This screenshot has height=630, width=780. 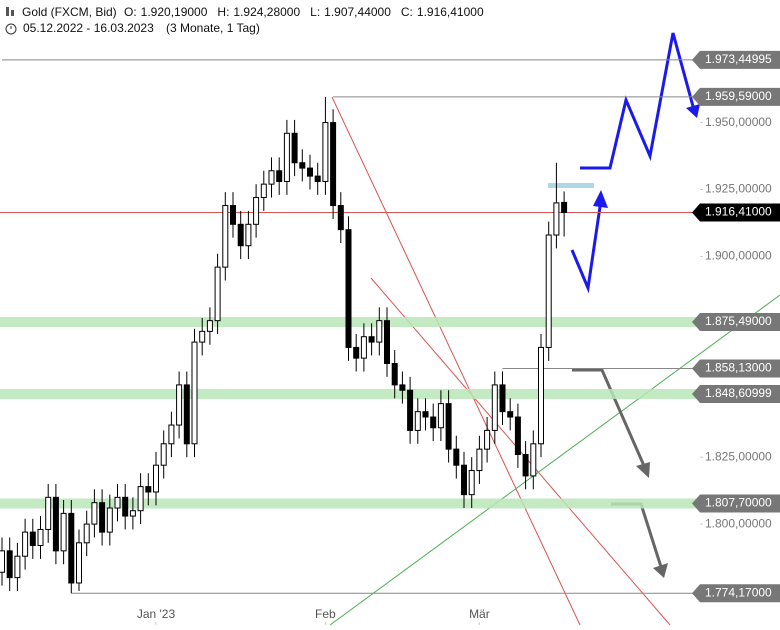 What do you see at coordinates (738, 456) in the screenshot?
I see `y-tick-label: 1.825,00000` at bounding box center [738, 456].